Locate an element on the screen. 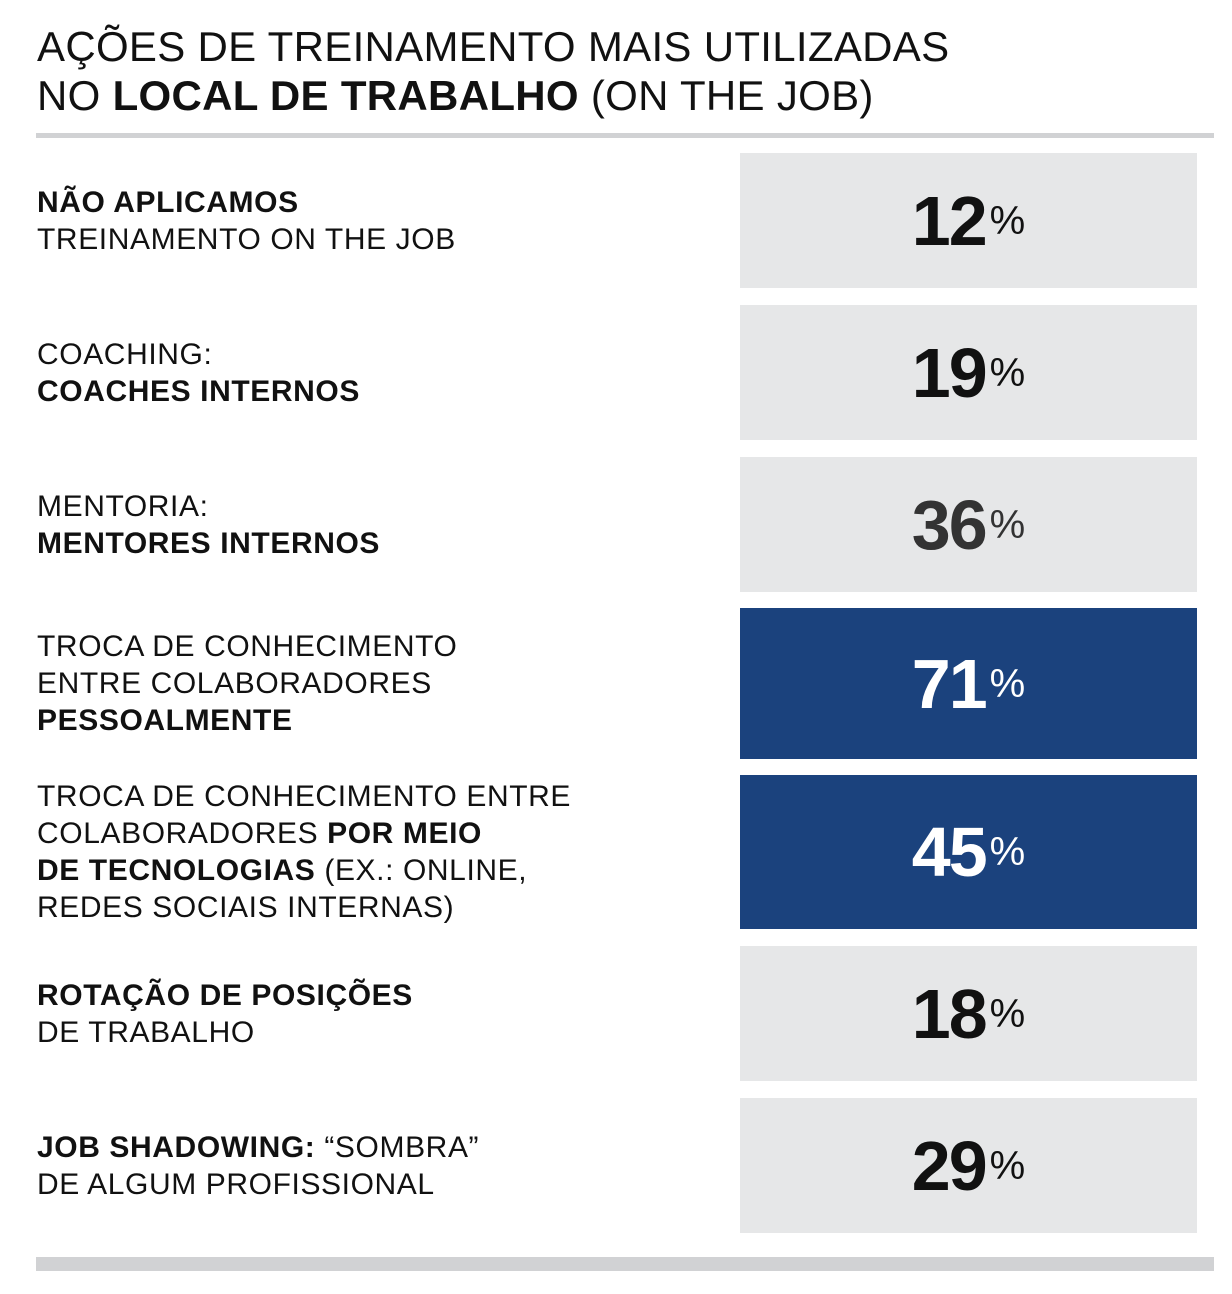 This screenshot has height=1294, width=1232. label-bold-text: COACHES INTERNOS is located at coordinates (198, 391).